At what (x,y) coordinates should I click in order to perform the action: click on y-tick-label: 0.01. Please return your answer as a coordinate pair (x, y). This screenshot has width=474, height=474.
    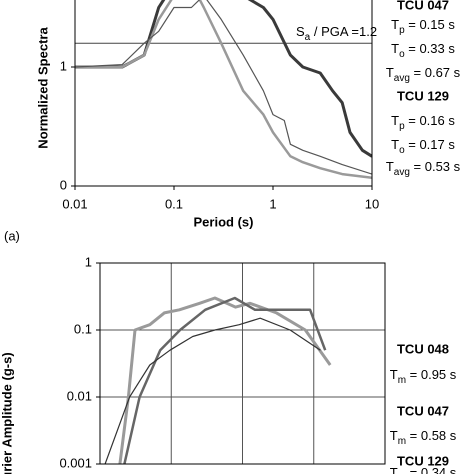
    Looking at the image, I should click on (79, 395).